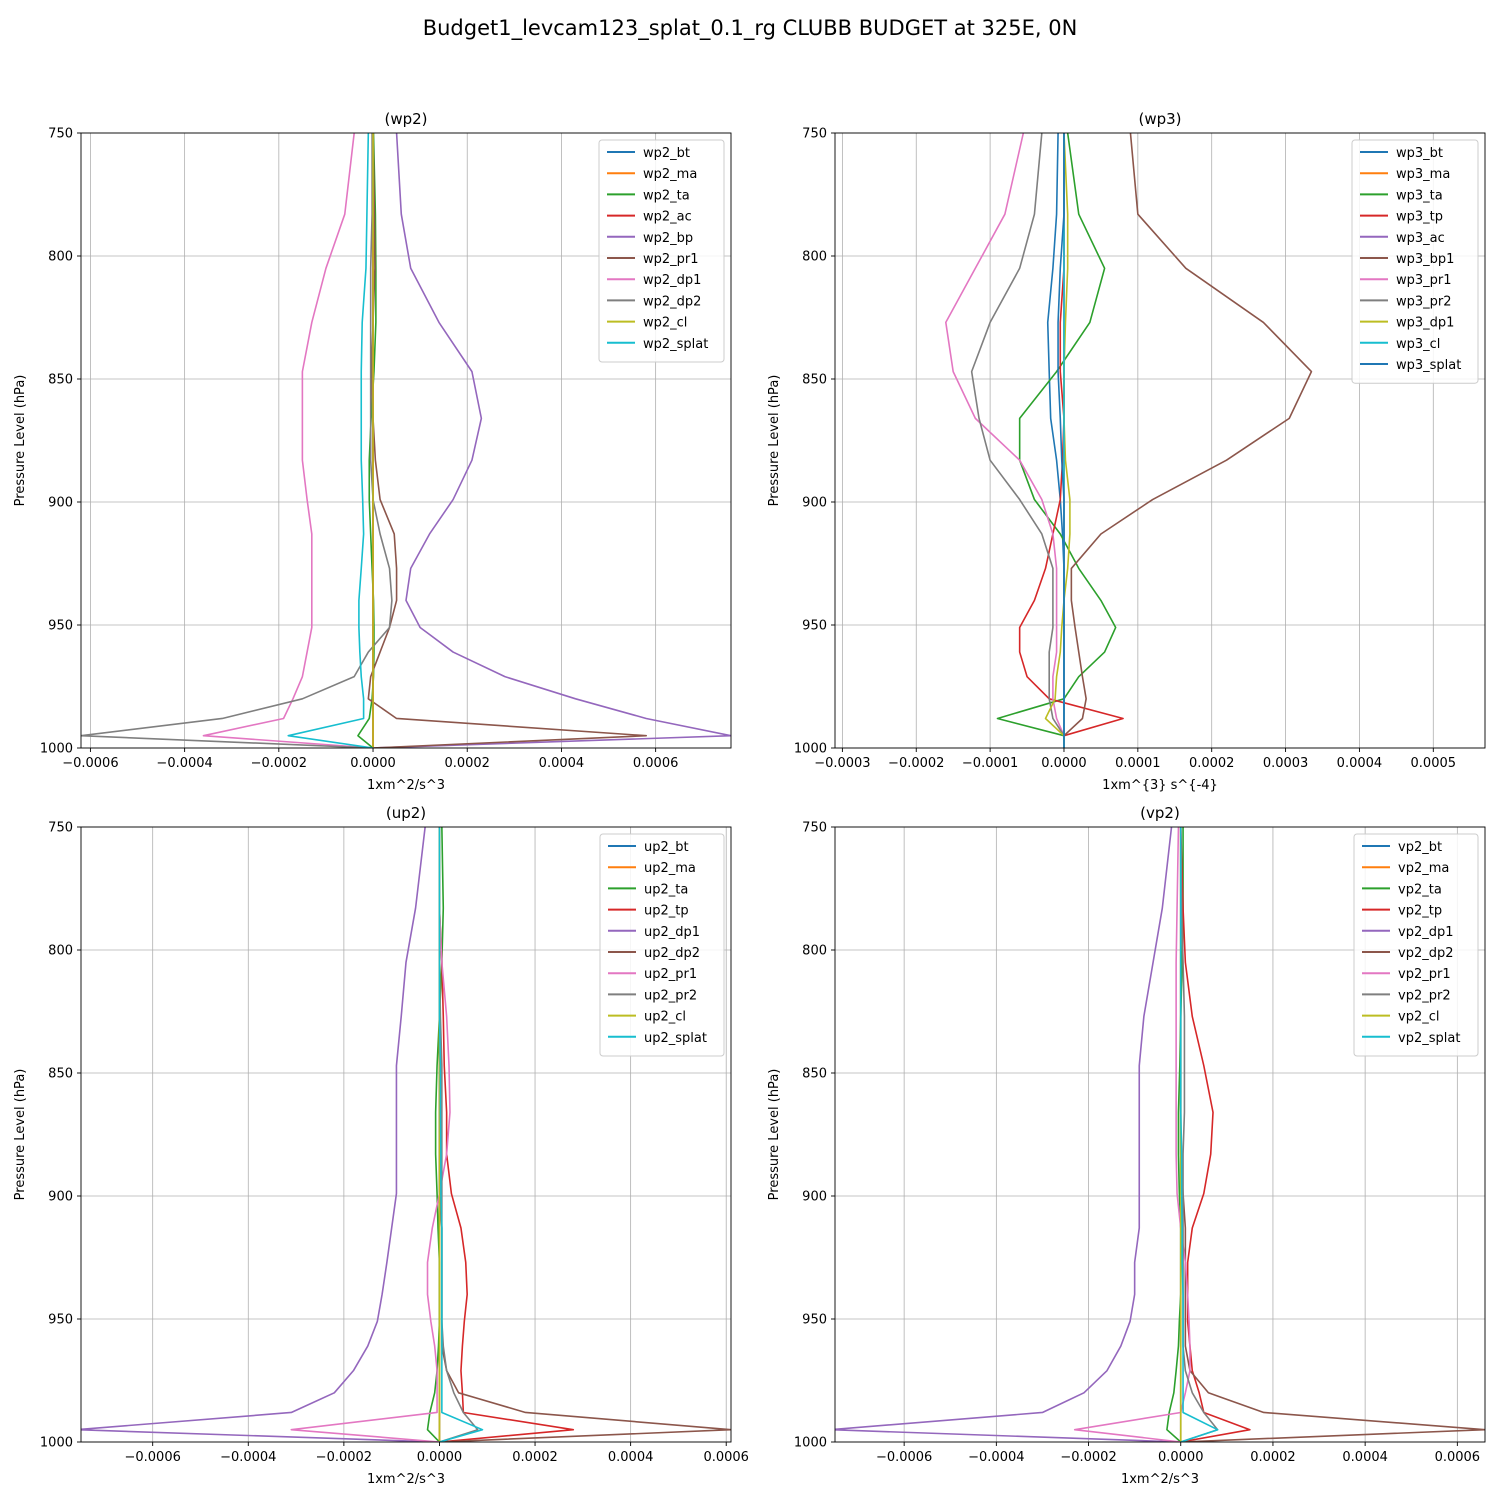  Describe the element at coordinates (1424, 301) in the screenshot. I see `legend-label: wp3_pr2` at that location.